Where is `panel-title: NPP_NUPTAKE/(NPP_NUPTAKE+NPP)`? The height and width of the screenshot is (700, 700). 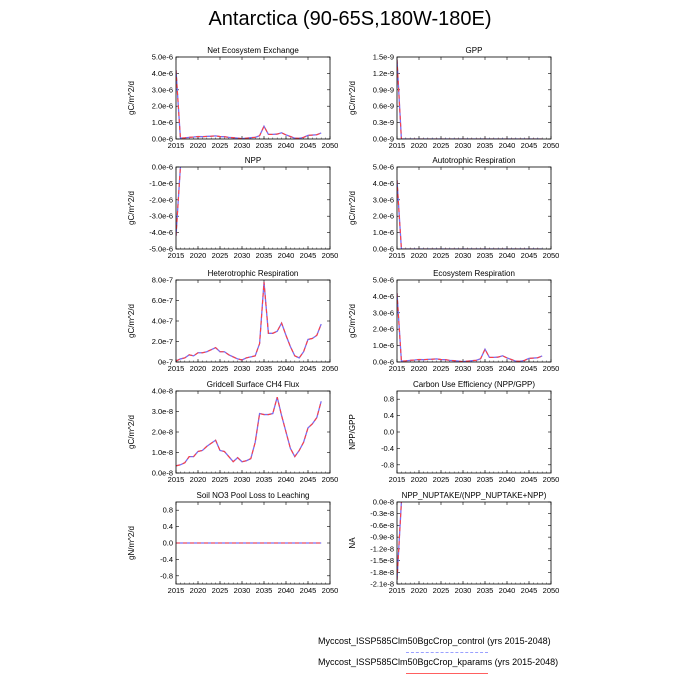 panel-title: NPP_NUPTAKE/(NPP_NUPTAKE+NPP) is located at coordinates (474, 495).